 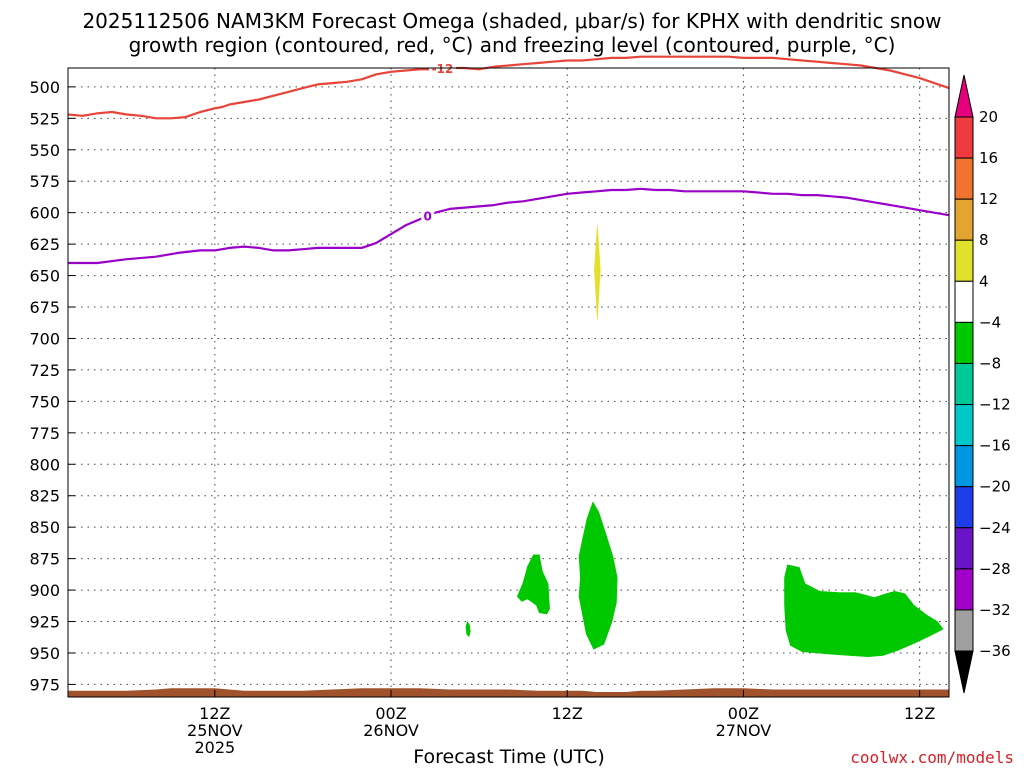 I want to click on y-tick-label: 525, so click(x=44, y=118).